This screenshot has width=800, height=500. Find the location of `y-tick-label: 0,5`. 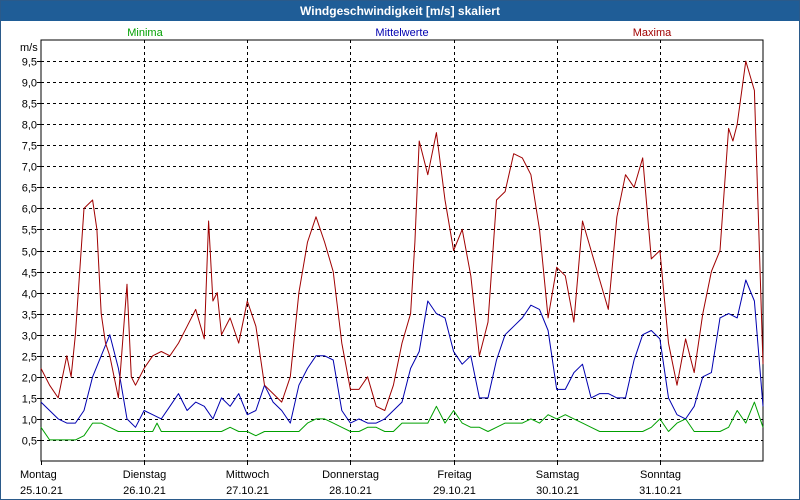

y-tick-label: 0,5 is located at coordinates (29, 442).